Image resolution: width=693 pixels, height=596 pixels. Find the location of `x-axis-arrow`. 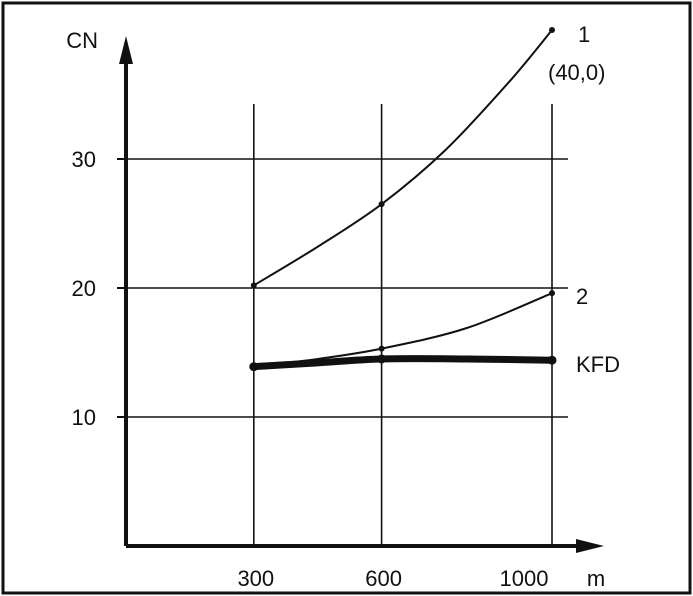

x-axis-arrow is located at coordinates (590, 546).